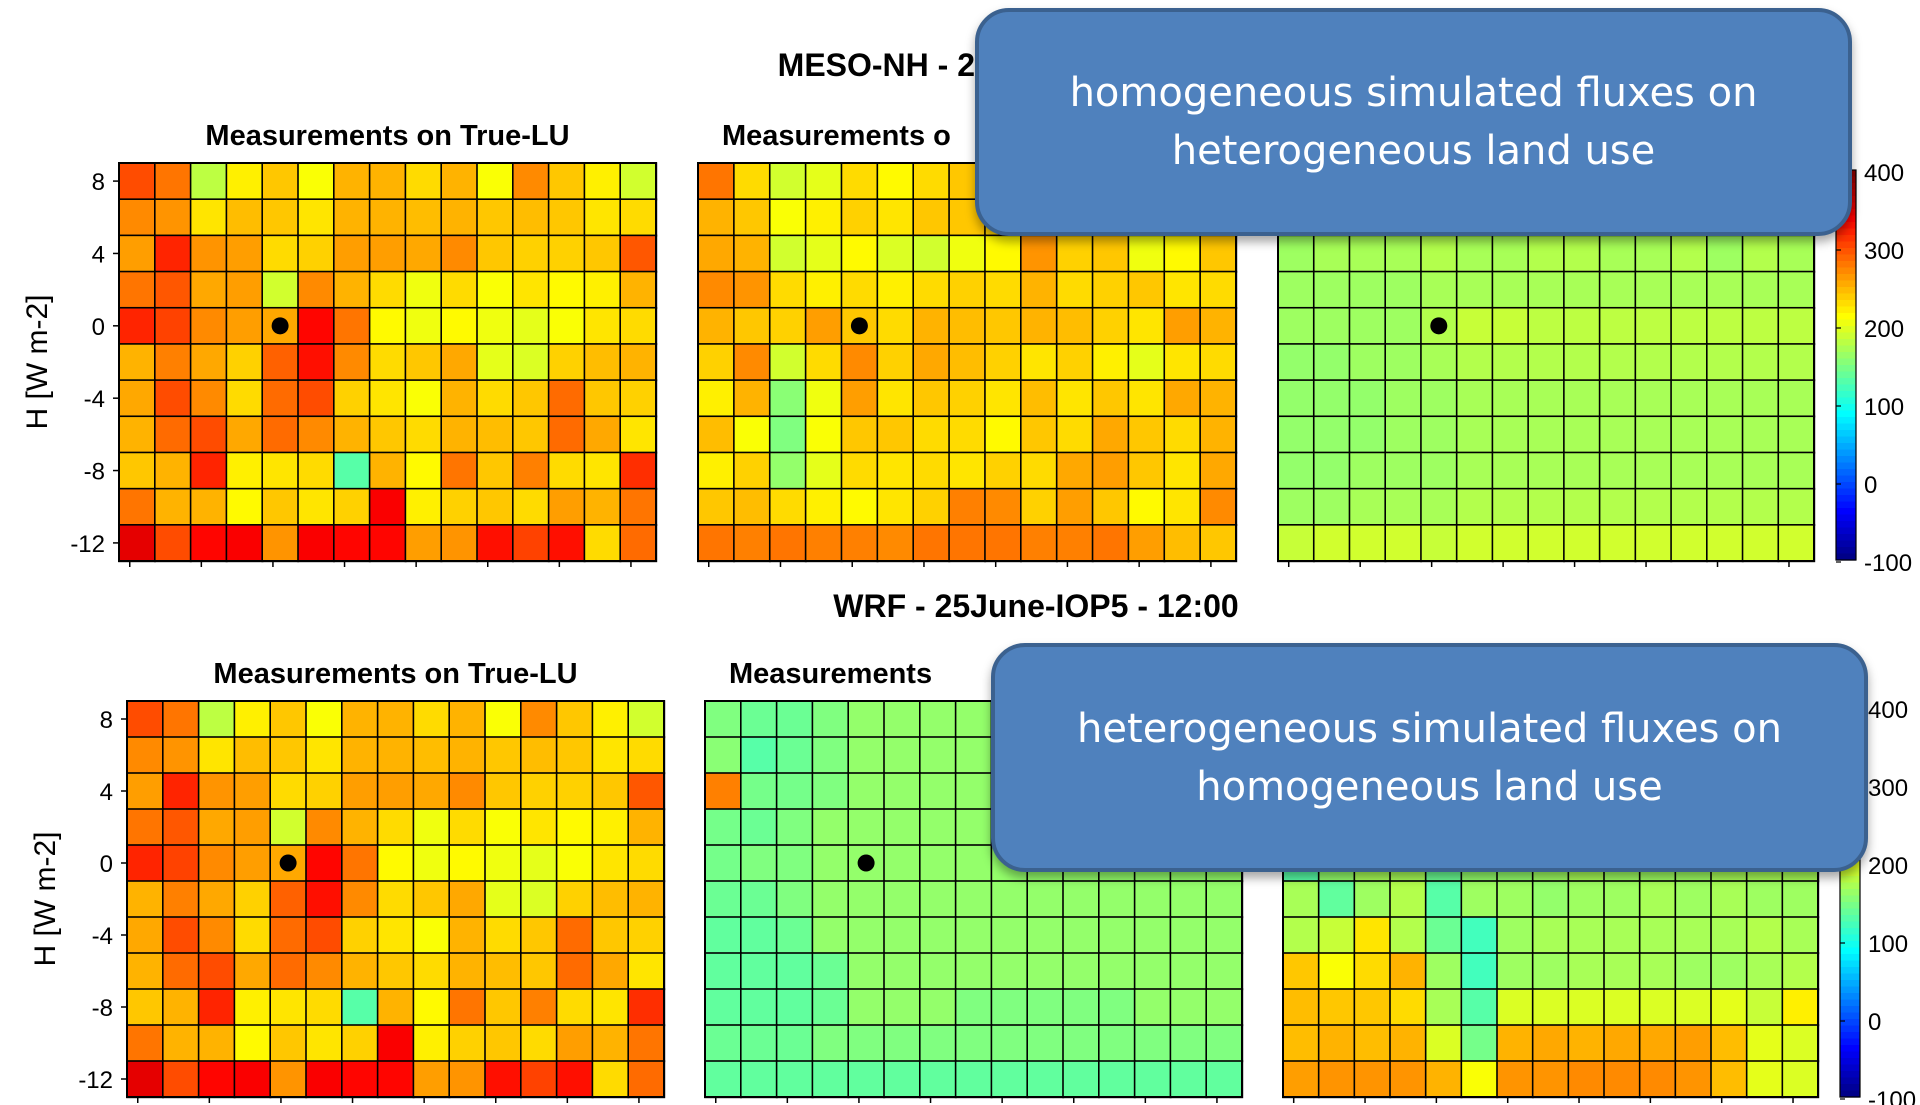  Describe the element at coordinates (102, 936) in the screenshot. I see `y-tick-label: -4` at that location.